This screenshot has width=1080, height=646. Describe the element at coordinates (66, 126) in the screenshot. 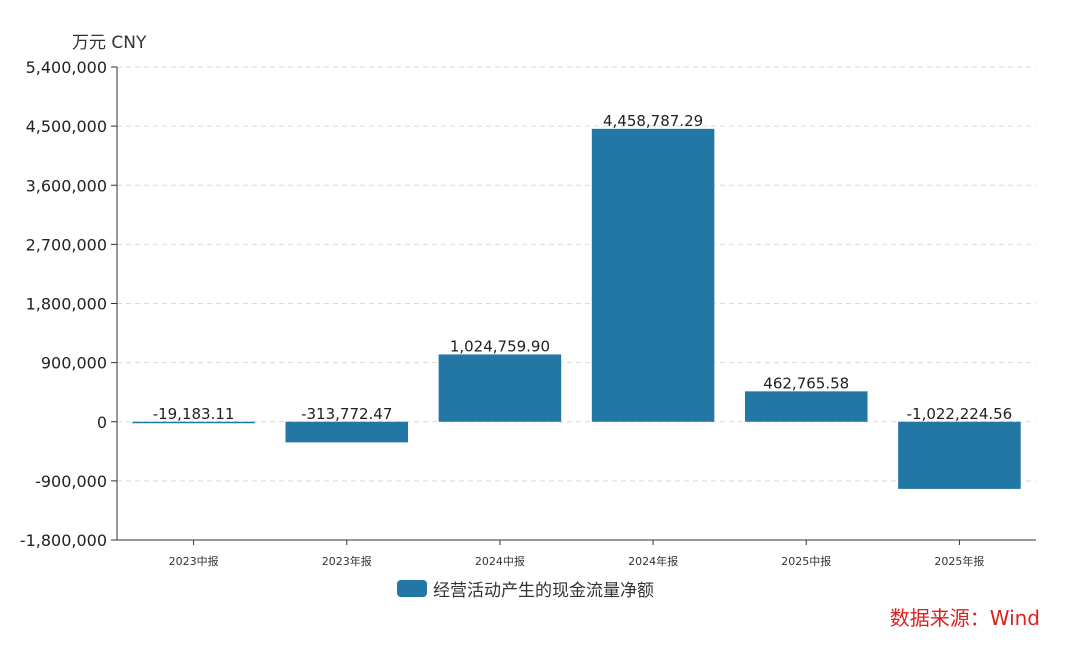

I see `y-tick-label: 4,500,000` at that location.